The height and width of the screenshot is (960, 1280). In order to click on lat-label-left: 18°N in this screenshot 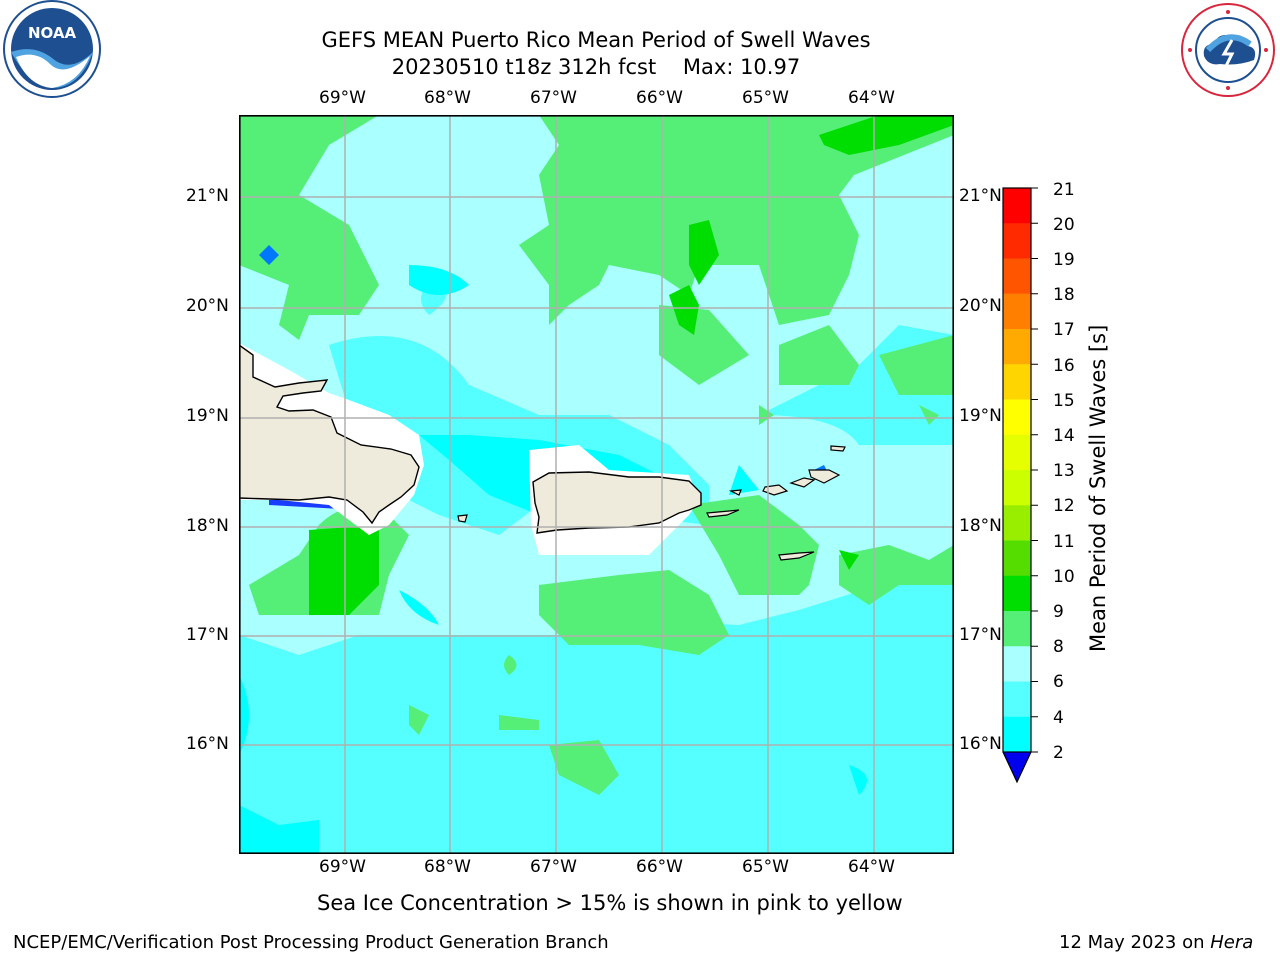, I will do `click(207, 526)`.